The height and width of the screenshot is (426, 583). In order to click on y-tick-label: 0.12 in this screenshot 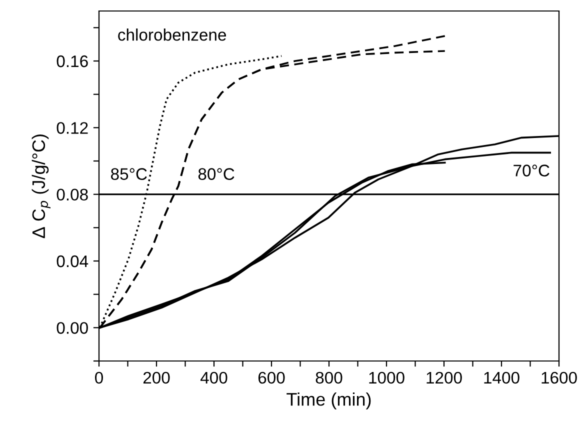, I will do `click(72, 128)`.